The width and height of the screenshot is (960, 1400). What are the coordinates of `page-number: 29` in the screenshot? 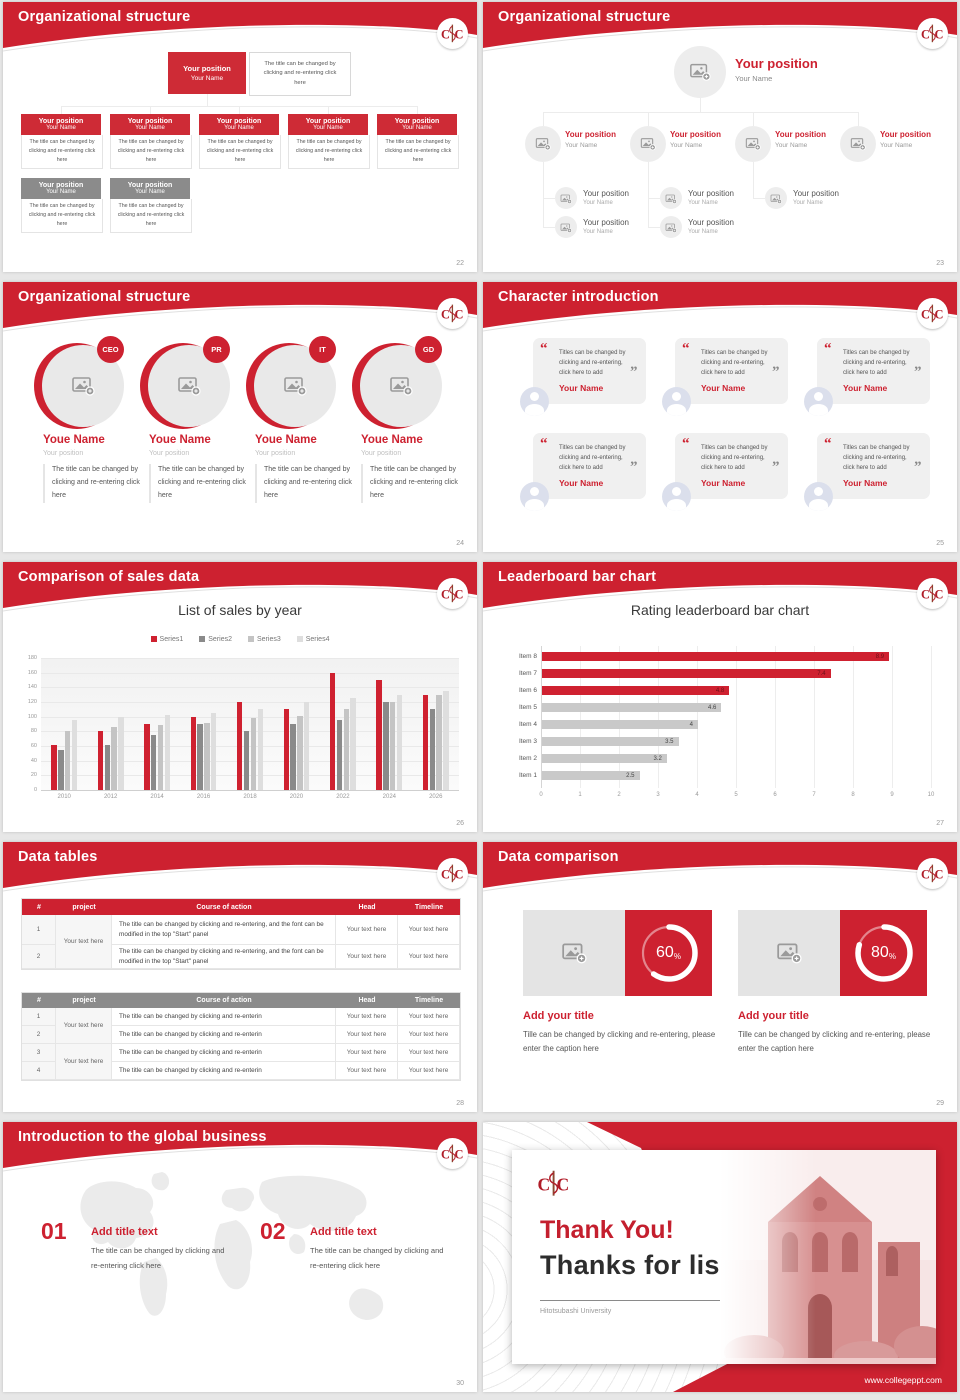 It's located at (940, 1103).